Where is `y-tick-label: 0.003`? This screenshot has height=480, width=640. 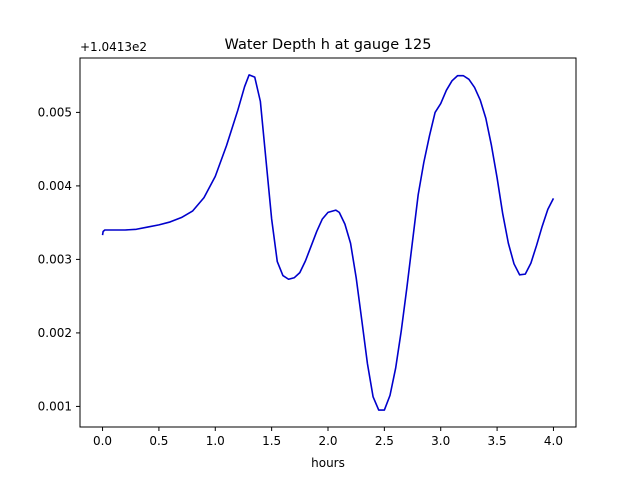
y-tick-label: 0.003 is located at coordinates (55, 259).